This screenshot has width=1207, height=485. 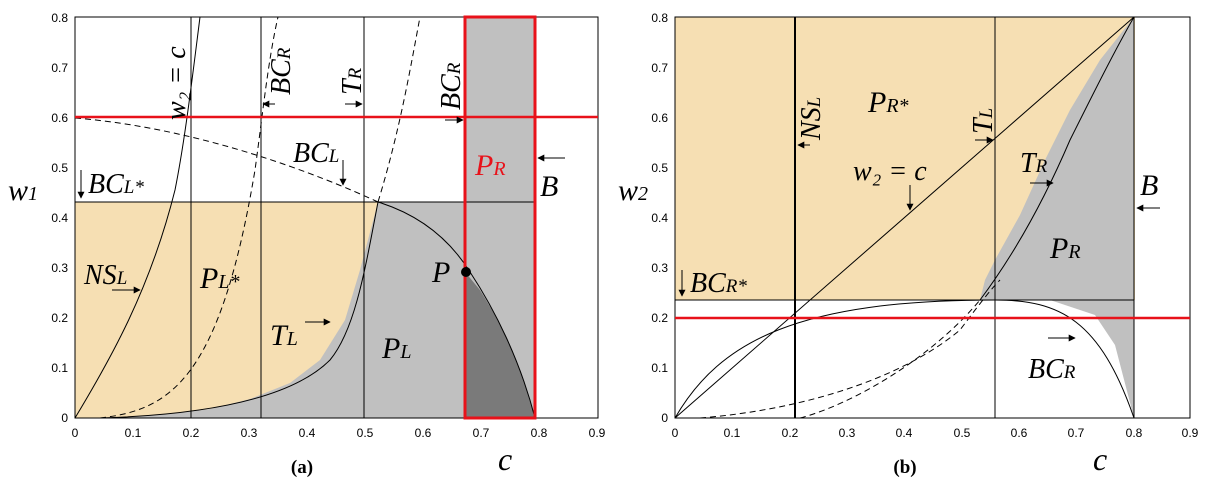 I want to click on region-pl-upper, so click(x=421, y=310).